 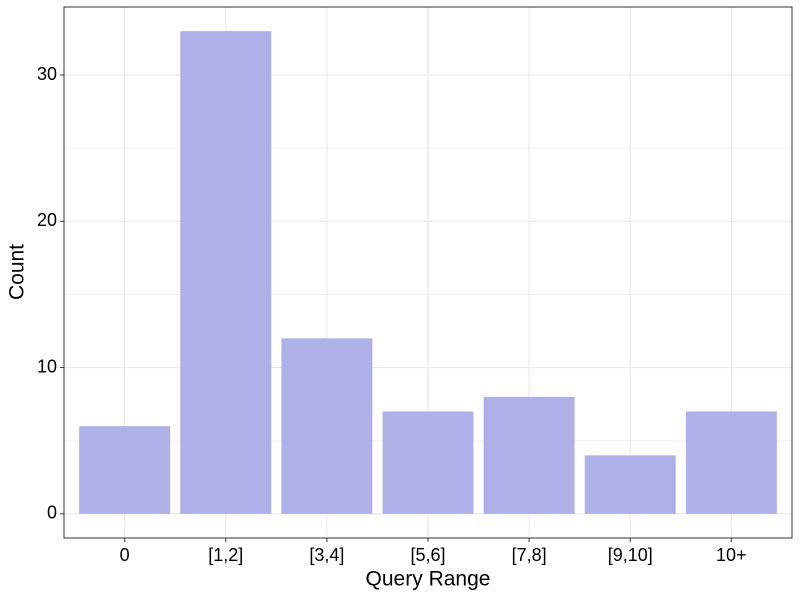 What do you see at coordinates (529, 555) in the screenshot?
I see `x-tick-label: [7,8]` at bounding box center [529, 555].